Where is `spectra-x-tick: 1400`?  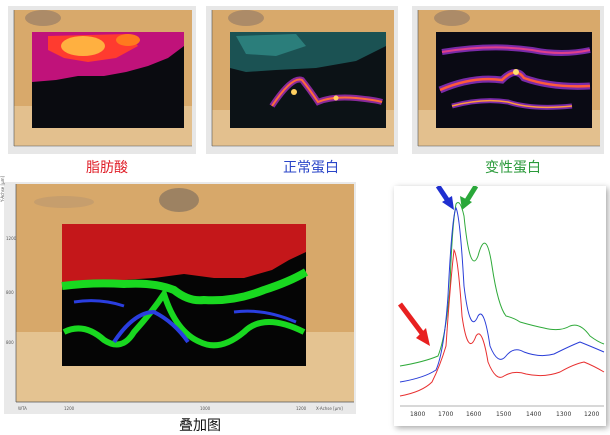
spectra-x-tick: 1400 is located at coordinates (533, 414).